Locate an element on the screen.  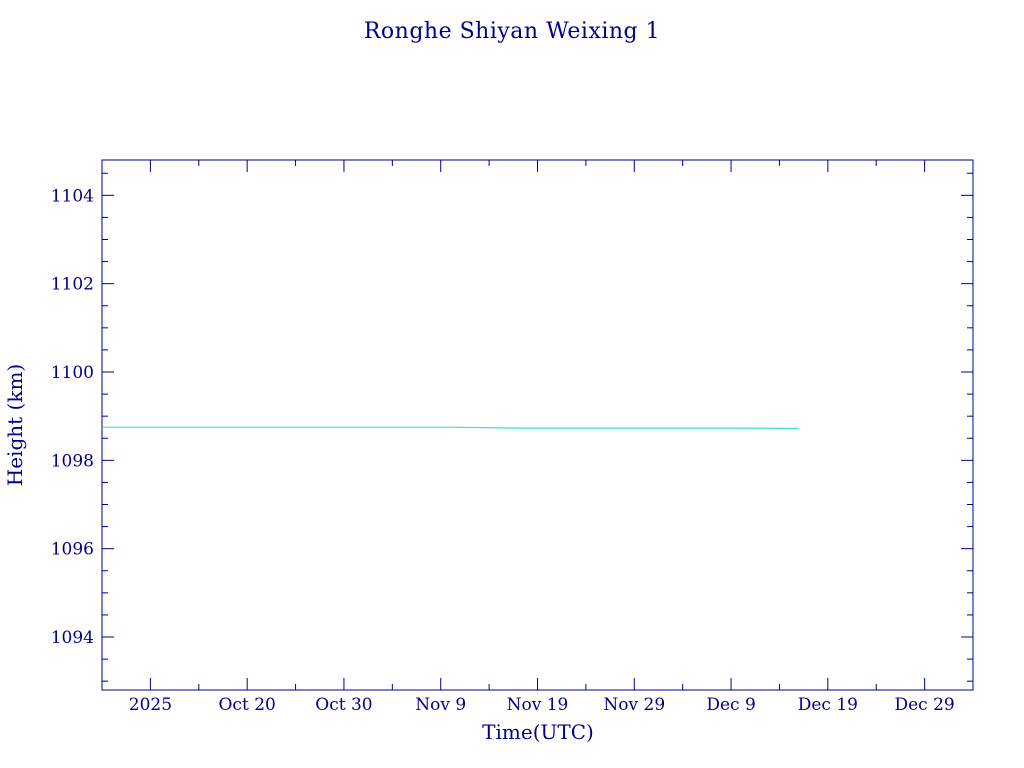
x-tick-label: 2025 is located at coordinates (150, 705).